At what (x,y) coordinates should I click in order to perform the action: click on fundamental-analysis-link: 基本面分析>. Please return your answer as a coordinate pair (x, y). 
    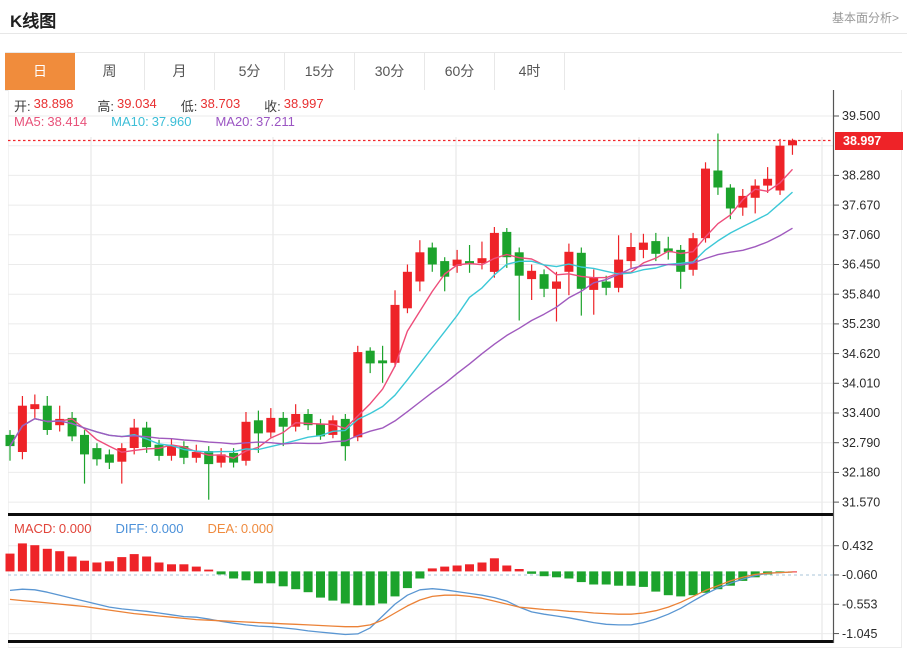
    Looking at the image, I should click on (865, 18).